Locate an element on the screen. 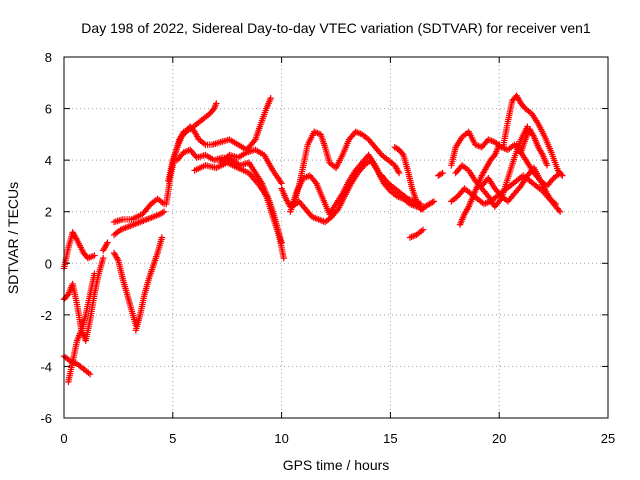  y-tick-label: -2 is located at coordinates (46, 315).